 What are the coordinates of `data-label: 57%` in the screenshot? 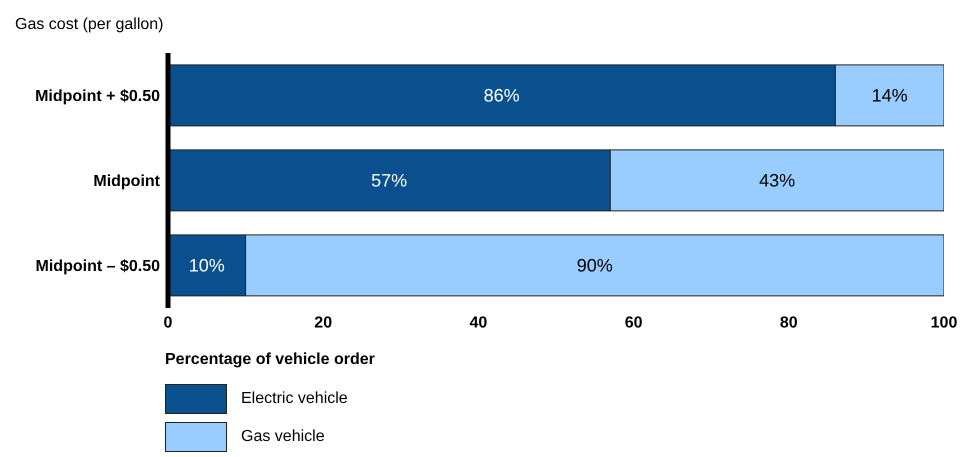 It's located at (389, 180).